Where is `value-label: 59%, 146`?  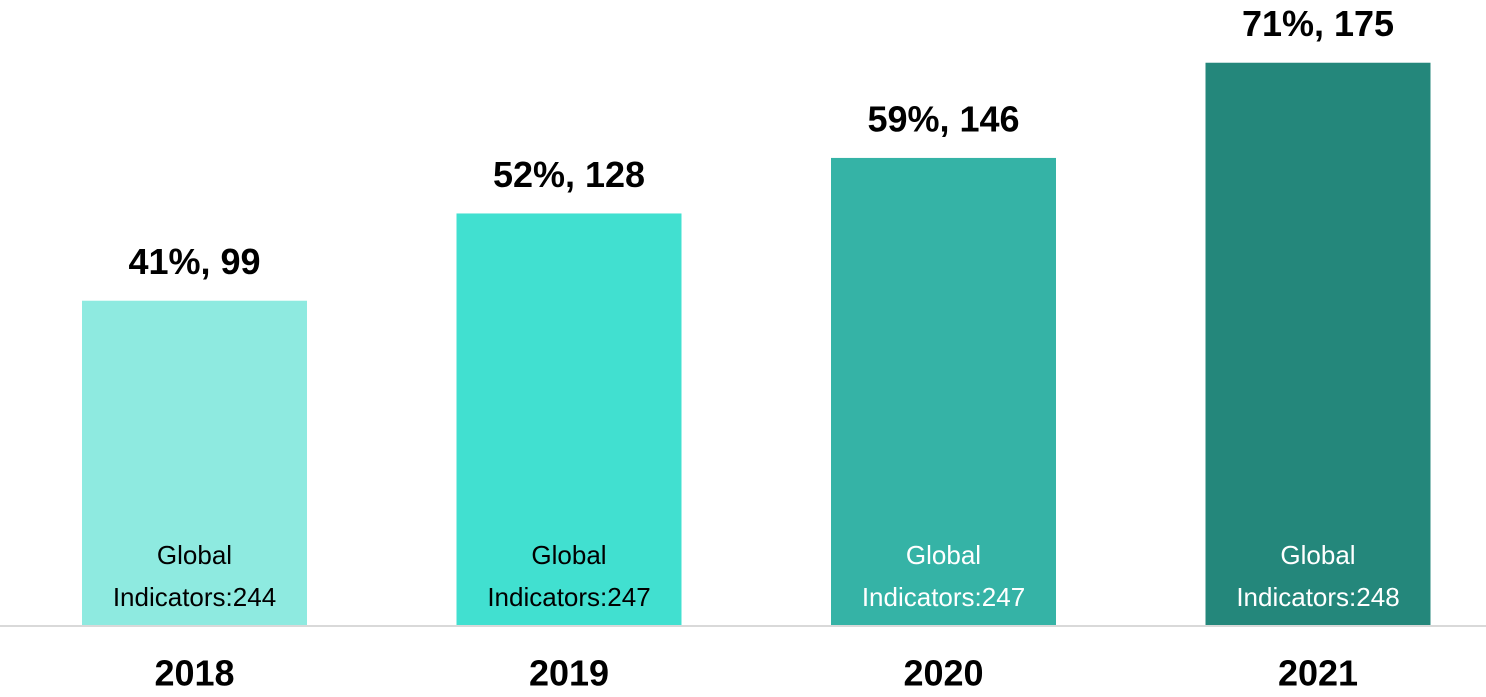 value-label: 59%, 146 is located at coordinates (943, 118).